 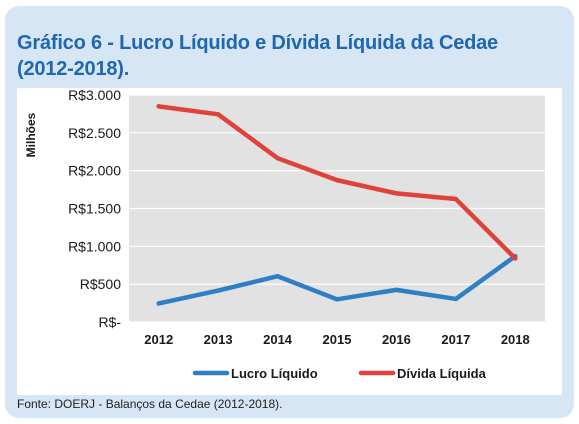 I want to click on y-tick-label: R$-, so click(x=109, y=322).